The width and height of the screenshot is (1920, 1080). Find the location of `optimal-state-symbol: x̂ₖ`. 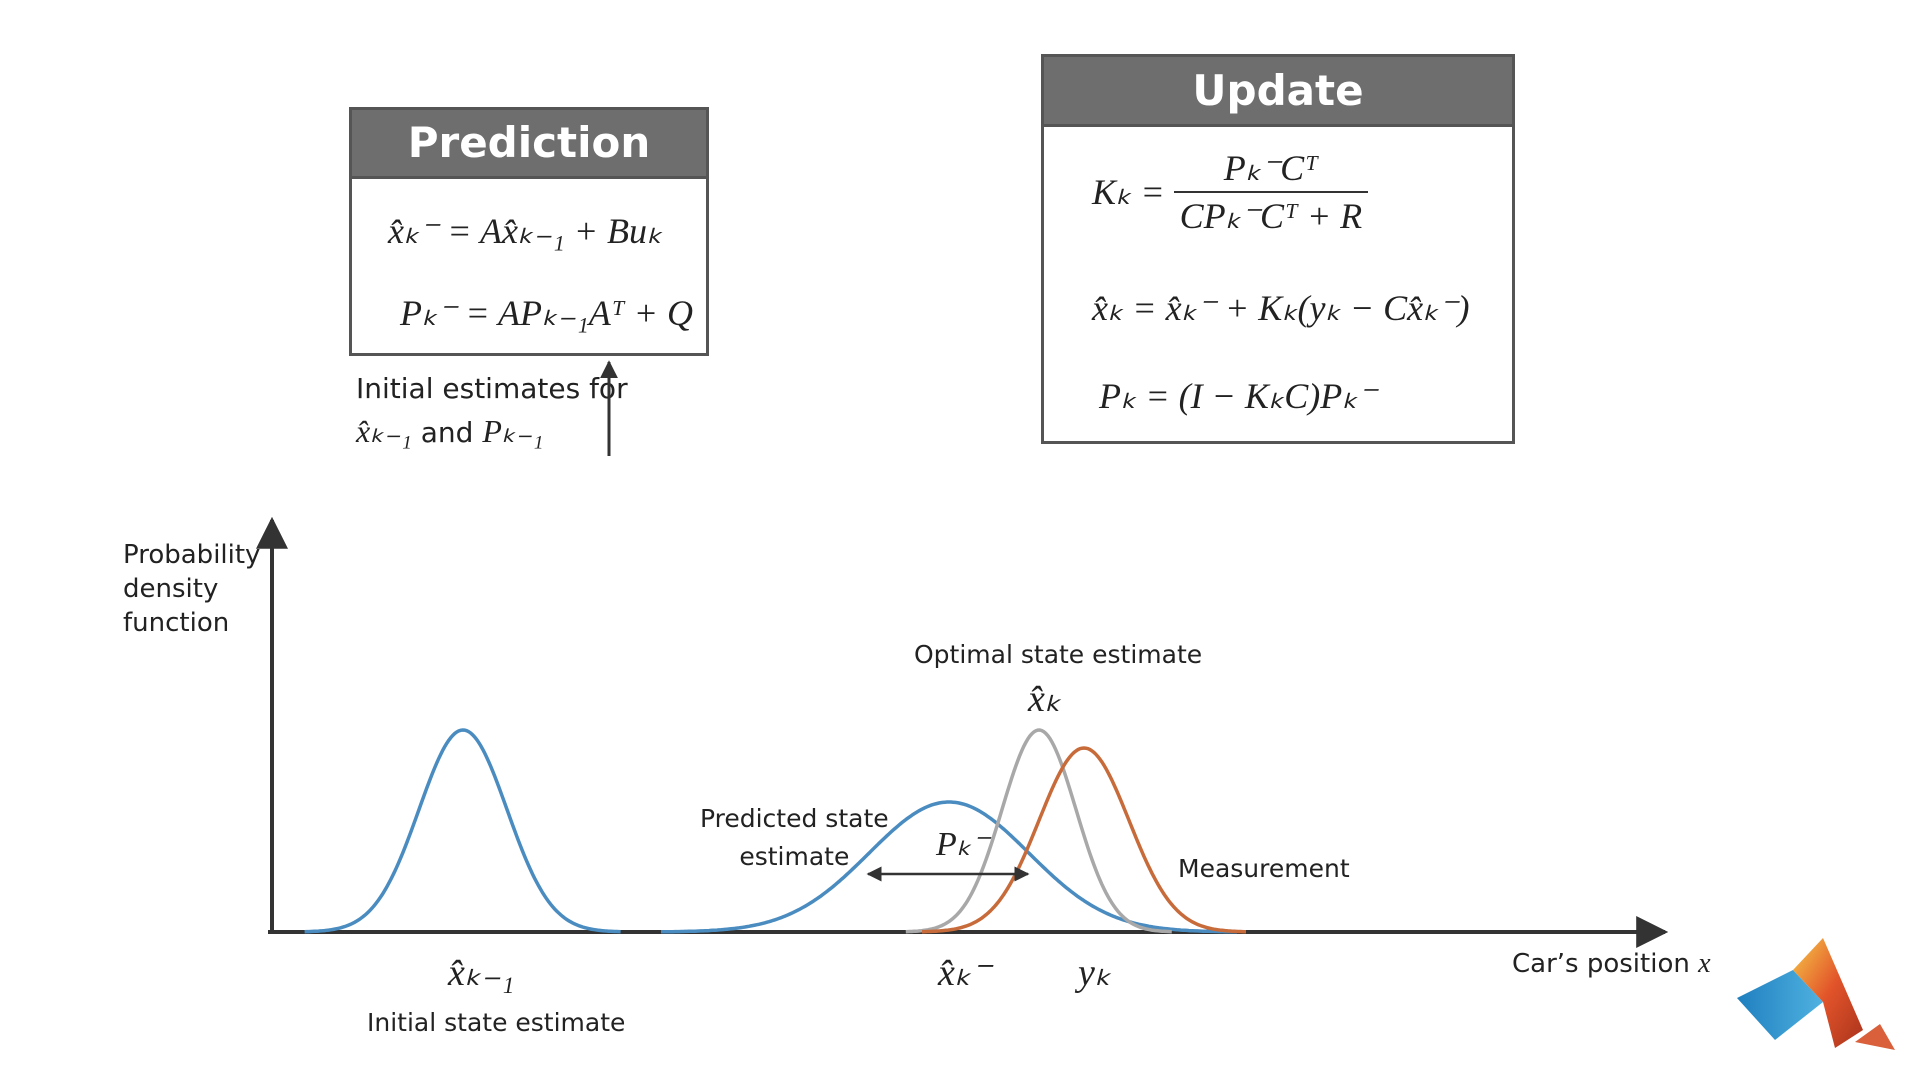

optimal-state-symbol: x̂ₖ is located at coordinates (1045, 699).